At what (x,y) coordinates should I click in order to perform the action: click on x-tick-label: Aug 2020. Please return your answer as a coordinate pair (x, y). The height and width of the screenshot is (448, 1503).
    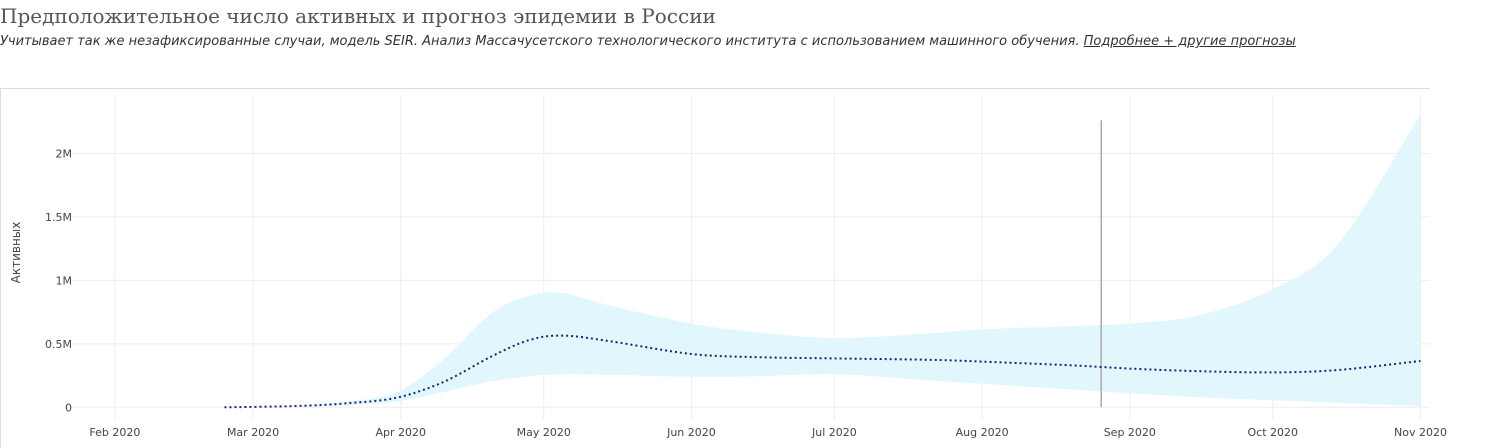
    Looking at the image, I should click on (982, 432).